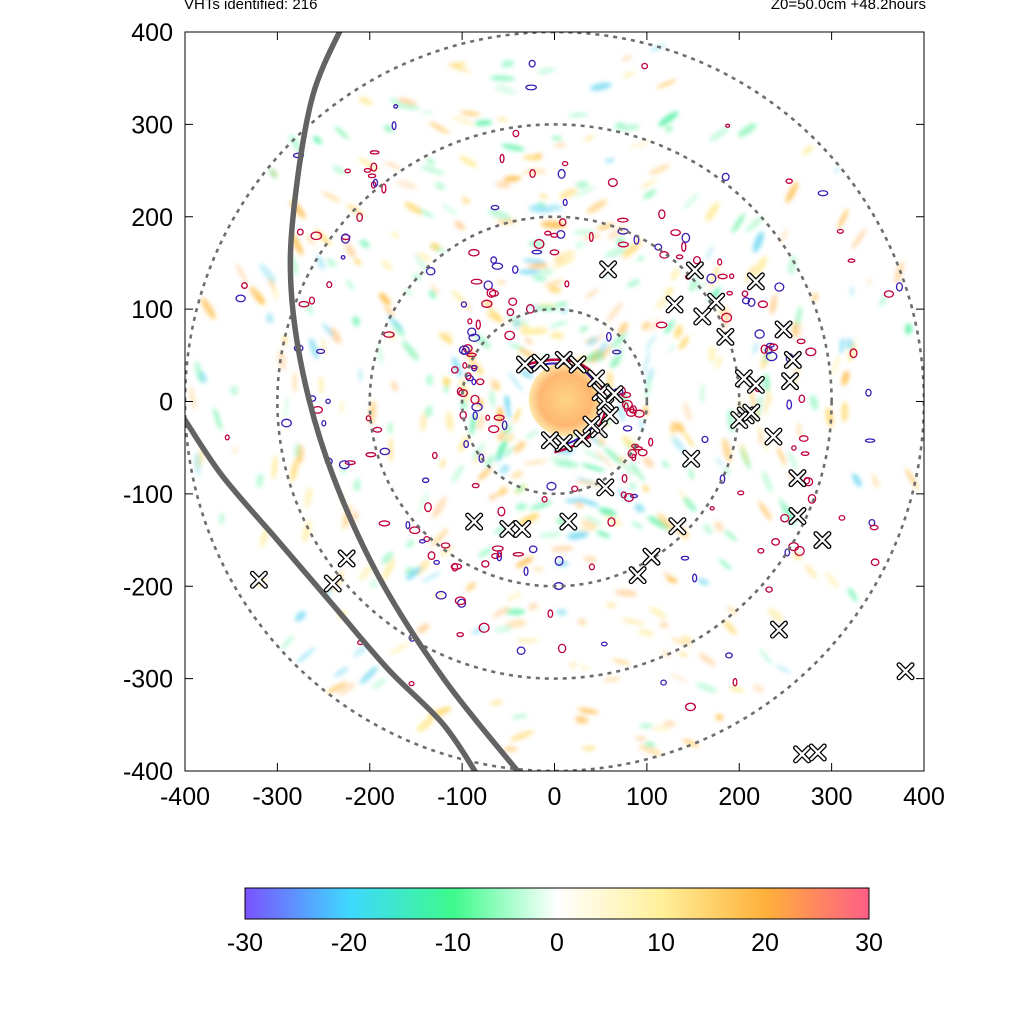 Image resolution: width=1024 pixels, height=1024 pixels. What do you see at coordinates (848, 6) in the screenshot?
I see `simulation-info-label: Z0=50.0cm +48.2hours` at bounding box center [848, 6].